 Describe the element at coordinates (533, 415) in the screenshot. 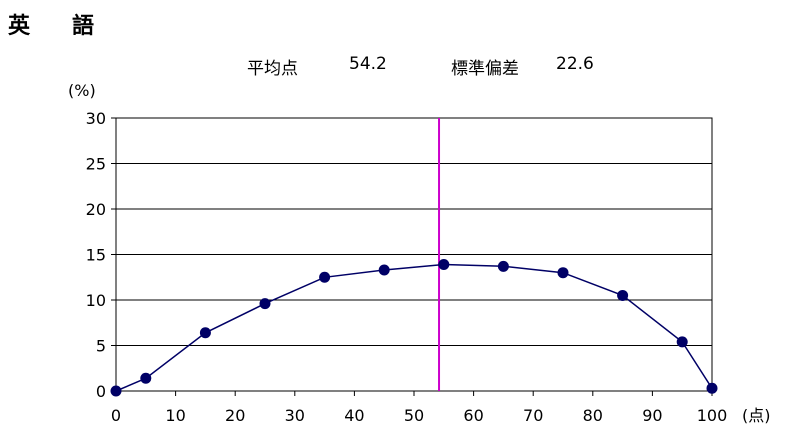

I see `x-tick-label: 70` at that location.